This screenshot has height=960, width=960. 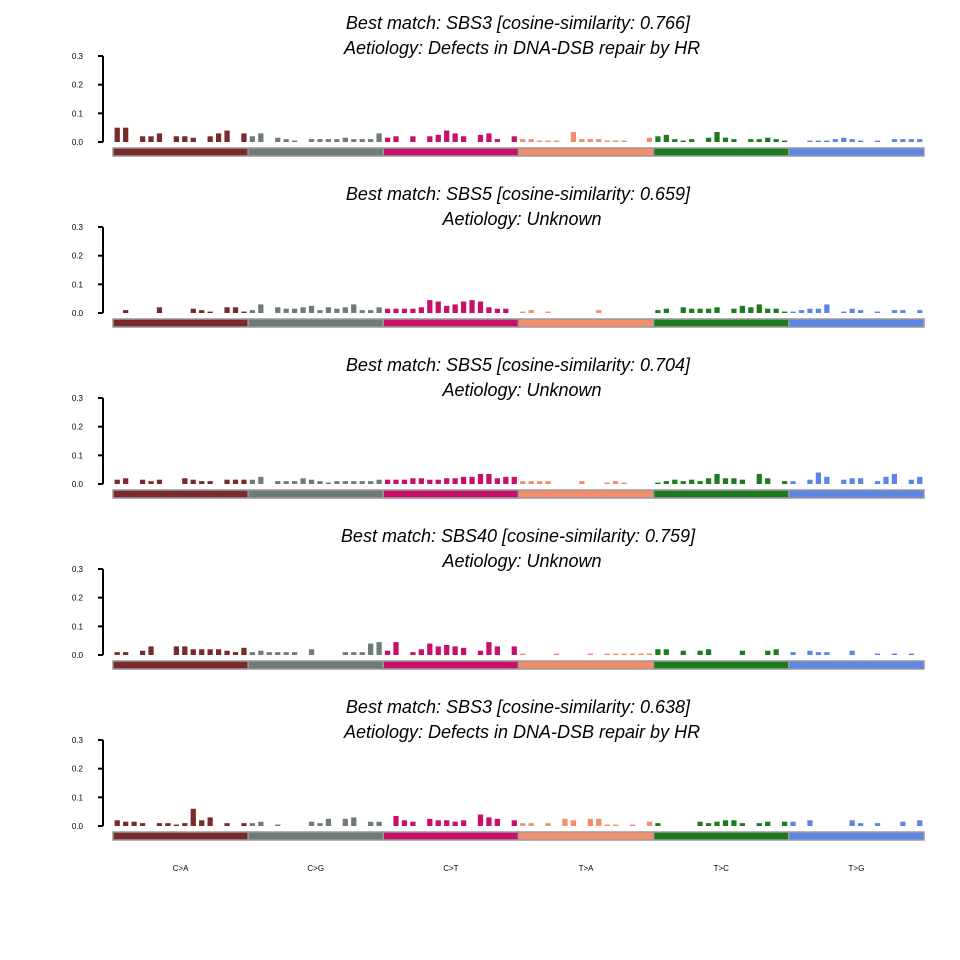 What do you see at coordinates (78, 569) in the screenshot?
I see `y-tick-label: 0.3` at bounding box center [78, 569].